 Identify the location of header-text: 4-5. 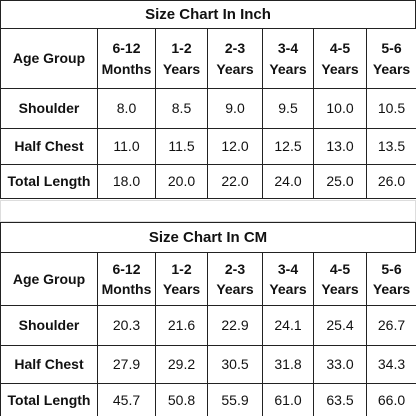
(340, 268).